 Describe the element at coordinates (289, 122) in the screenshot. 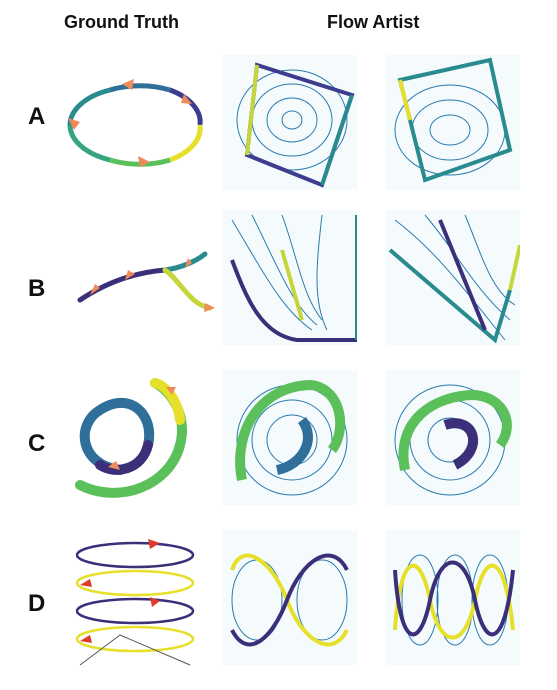

I see `flow-panel-a1` at that location.